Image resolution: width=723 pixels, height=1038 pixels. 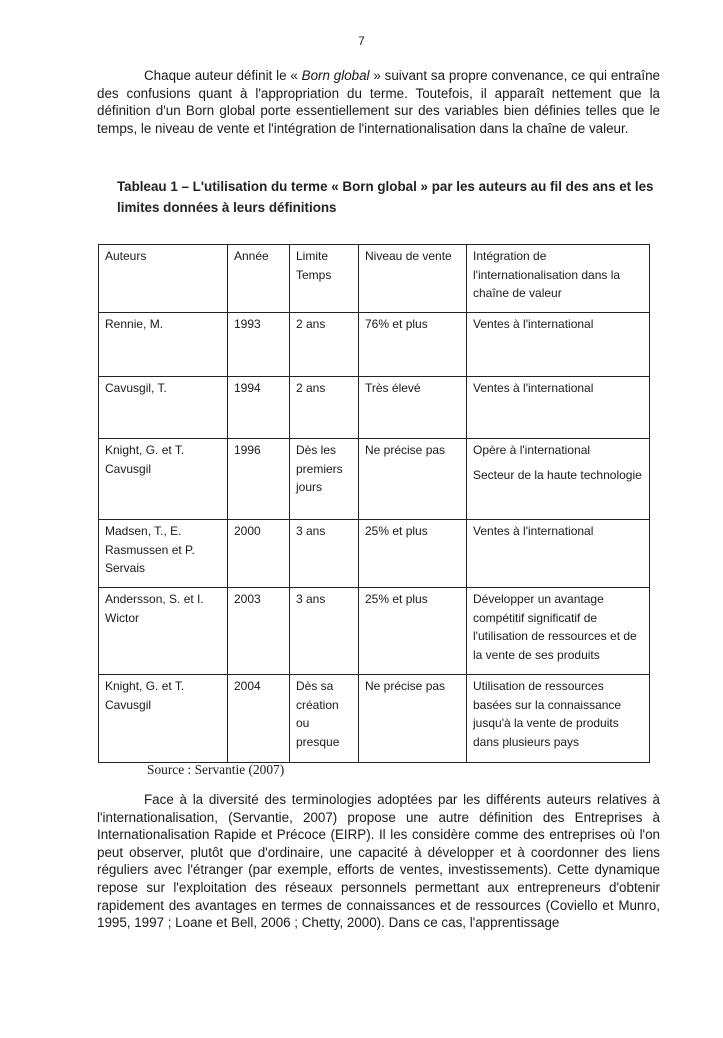 I want to click on paragraph-1-italic: Born global, so click(x=335, y=75).